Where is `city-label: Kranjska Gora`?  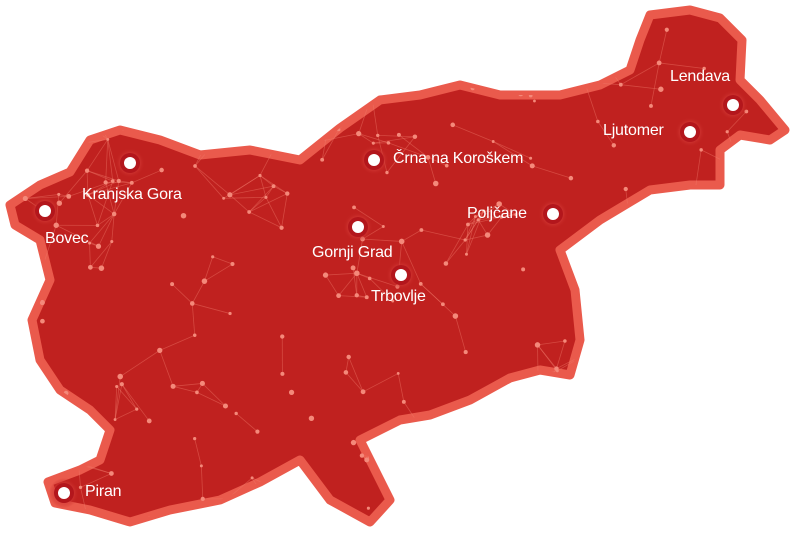 city-label: Kranjska Gora is located at coordinates (132, 194).